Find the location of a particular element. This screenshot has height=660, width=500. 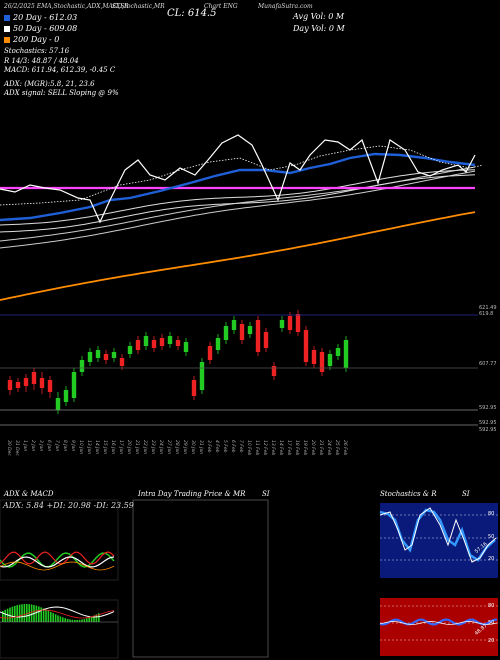

date-label: 10 Jan is located at coordinates (81, 447).